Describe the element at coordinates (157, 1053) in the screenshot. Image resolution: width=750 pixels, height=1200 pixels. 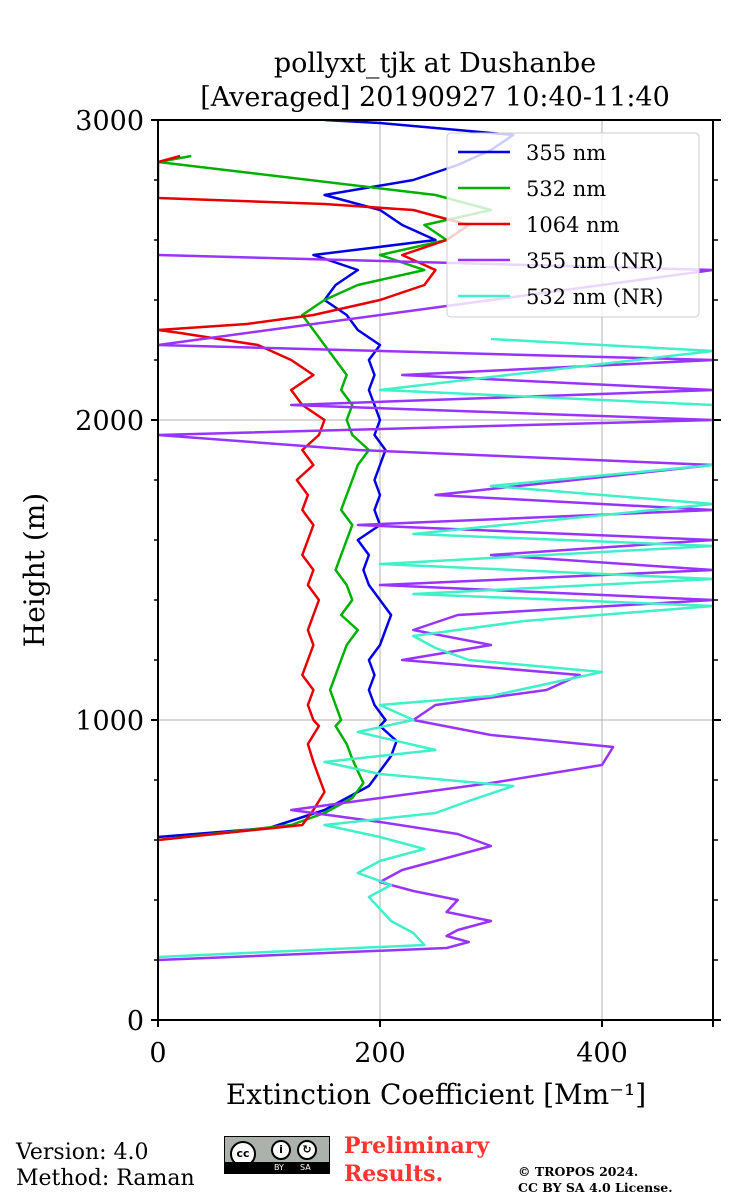
I see `x-tick-label: 0` at that location.